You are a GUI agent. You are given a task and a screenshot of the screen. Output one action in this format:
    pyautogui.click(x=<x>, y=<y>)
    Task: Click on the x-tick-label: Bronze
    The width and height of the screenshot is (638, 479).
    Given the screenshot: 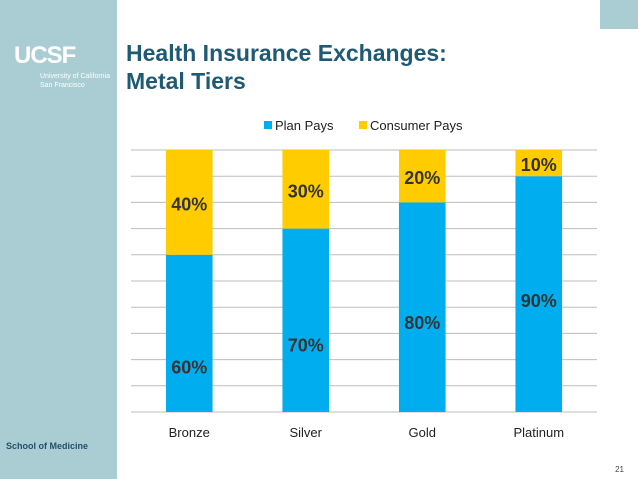 What is the action you would take?
    pyautogui.click(x=189, y=432)
    